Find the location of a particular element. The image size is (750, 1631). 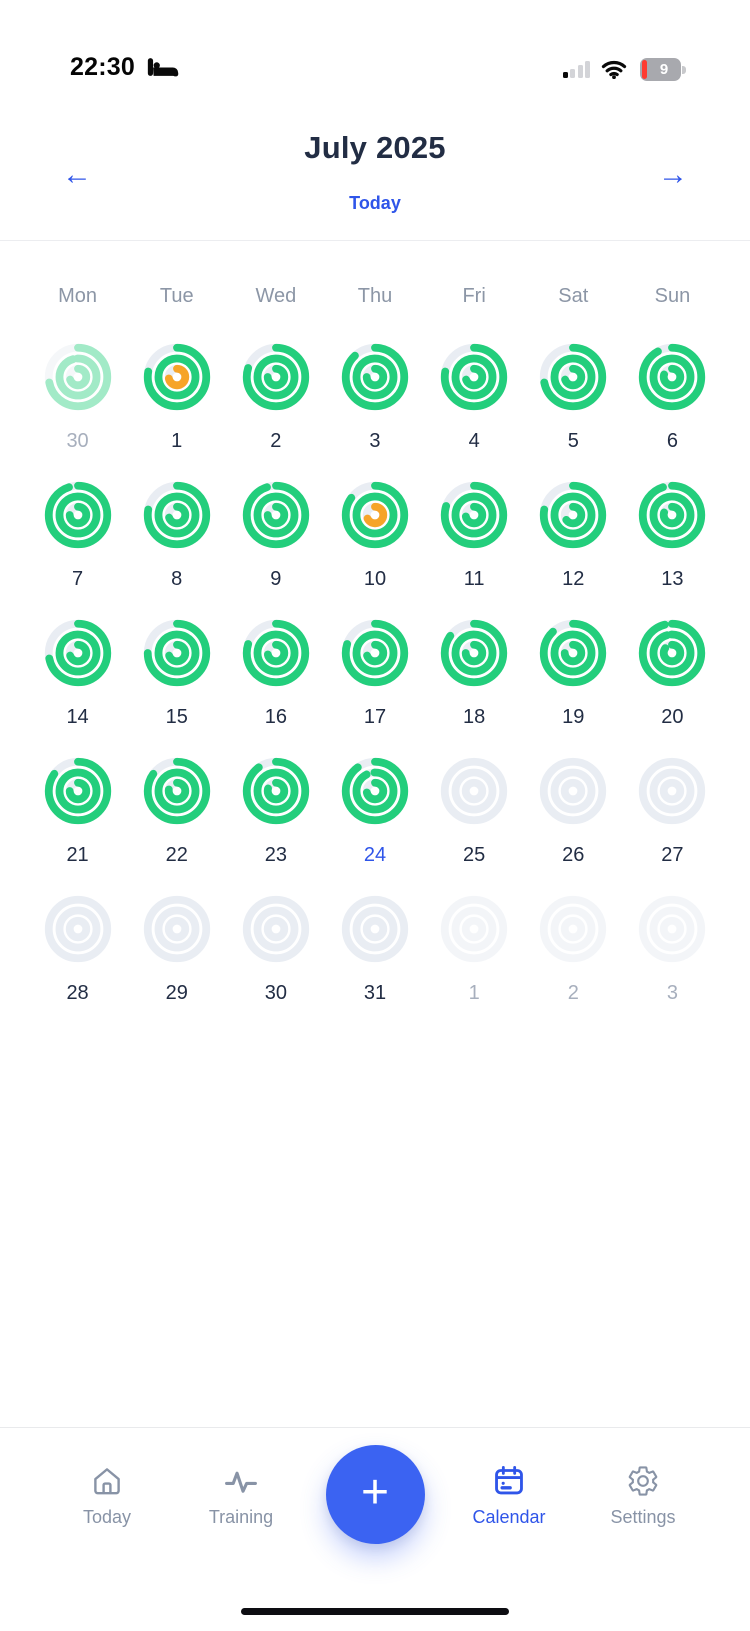

calendar-day-14: 14 is located at coordinates (77, 671).